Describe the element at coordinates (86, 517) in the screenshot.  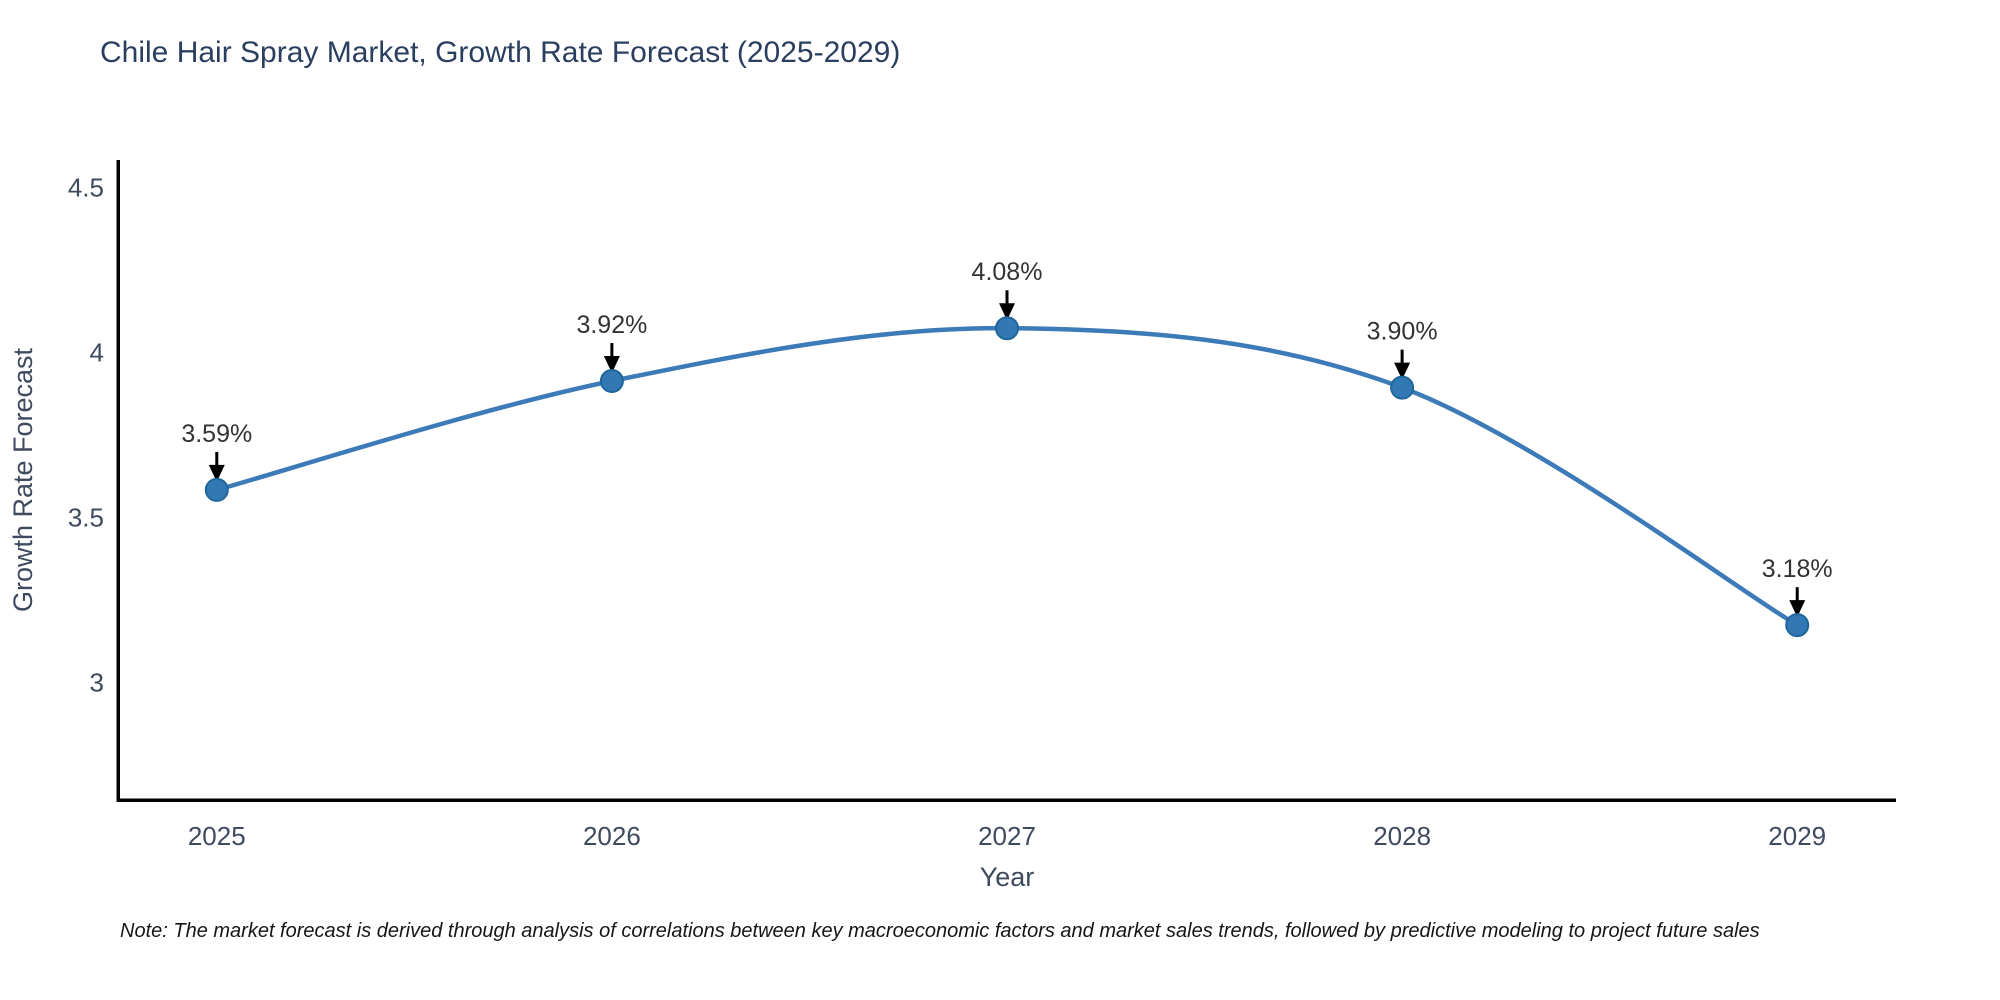
I see `y-tick-label: 3.5` at that location.